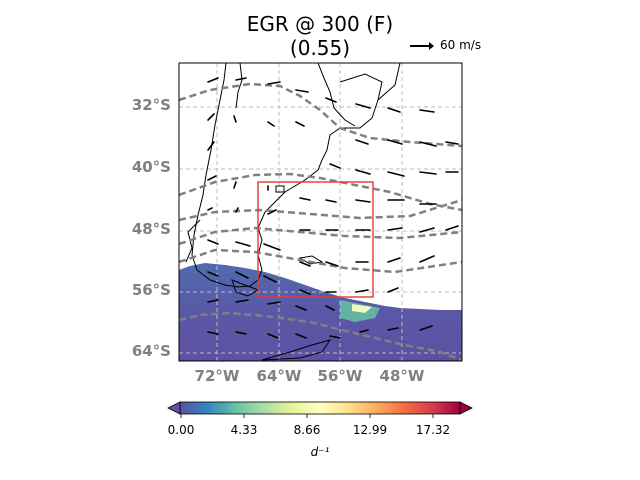  I want to click on egr-shaded-field, so click(320, 312).